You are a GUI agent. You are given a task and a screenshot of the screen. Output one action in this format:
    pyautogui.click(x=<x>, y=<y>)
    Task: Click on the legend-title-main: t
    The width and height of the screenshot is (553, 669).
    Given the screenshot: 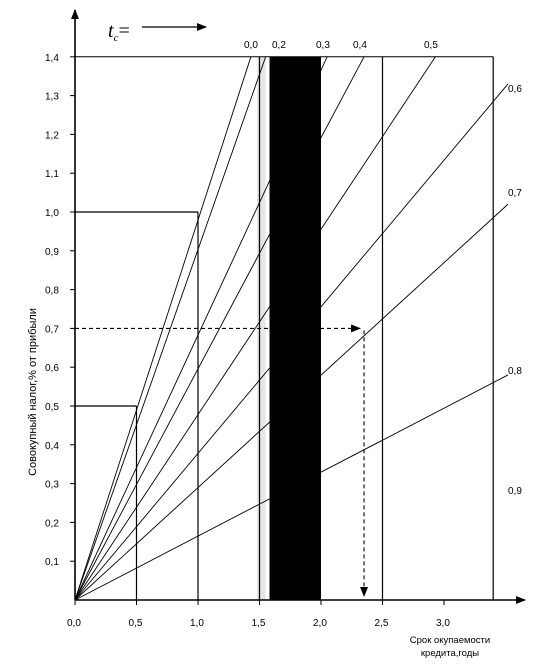 What is the action you would take?
    pyautogui.click(x=111, y=31)
    